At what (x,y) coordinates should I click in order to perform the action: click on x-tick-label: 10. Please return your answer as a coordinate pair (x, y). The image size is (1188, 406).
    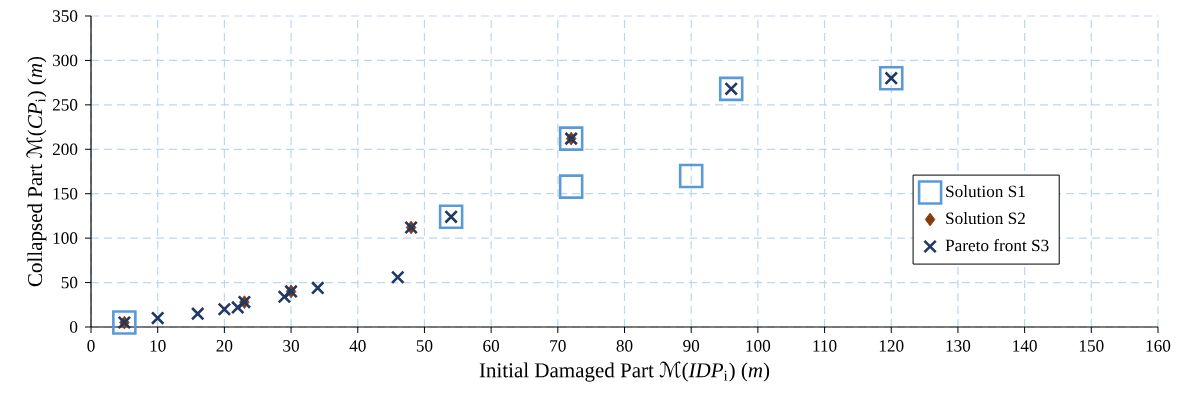
    Looking at the image, I should click on (158, 346).